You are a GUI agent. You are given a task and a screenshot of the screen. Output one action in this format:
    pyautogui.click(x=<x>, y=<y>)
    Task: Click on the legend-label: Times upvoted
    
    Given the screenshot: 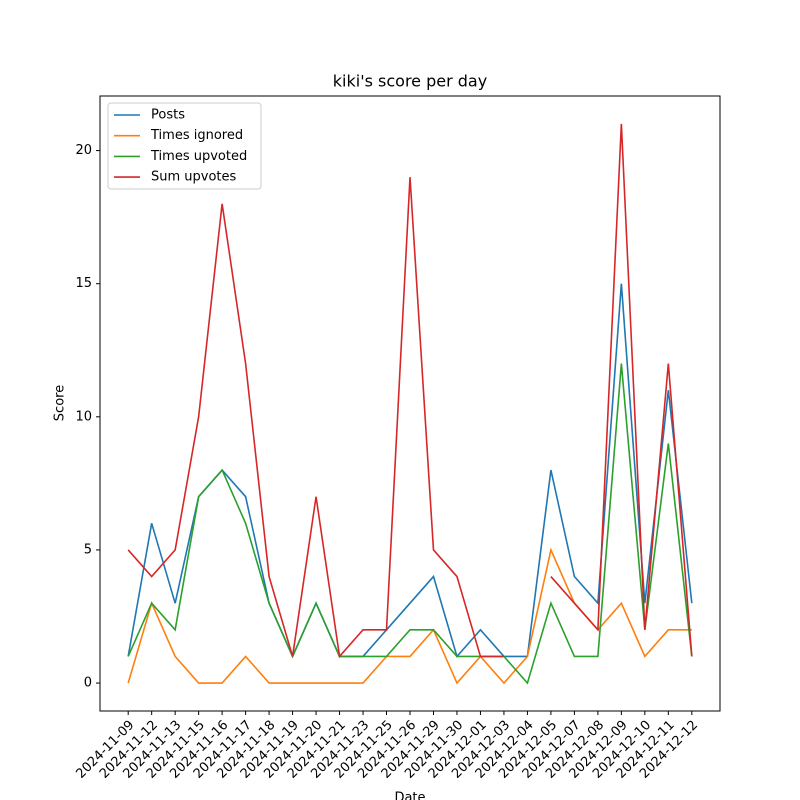 What is the action you would take?
    pyautogui.click(x=198, y=156)
    